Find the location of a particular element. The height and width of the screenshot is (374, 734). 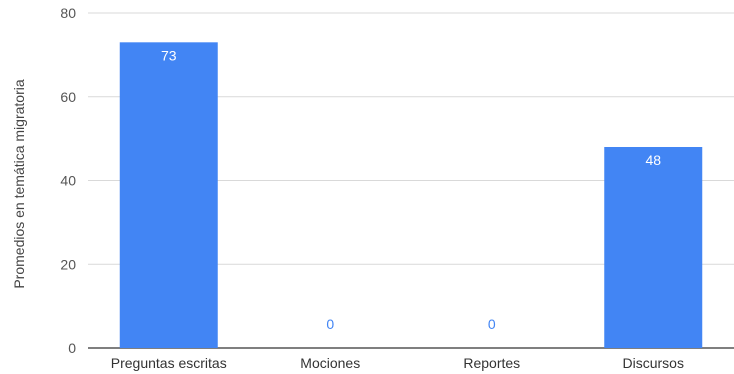

x-tick-label-preguntas-escritas: Preguntas escritas is located at coordinates (169, 363).